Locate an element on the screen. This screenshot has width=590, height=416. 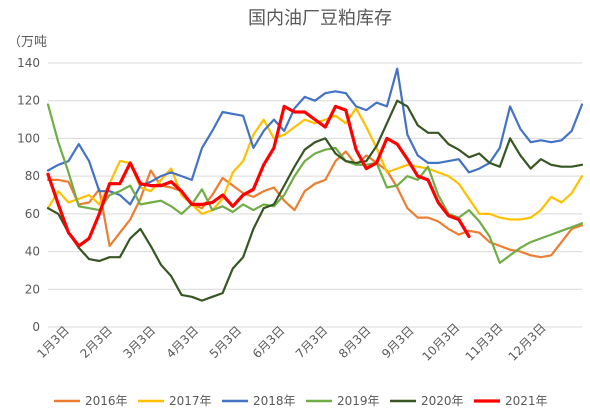
x-tick-label: 8月3日 is located at coordinates (355, 342).